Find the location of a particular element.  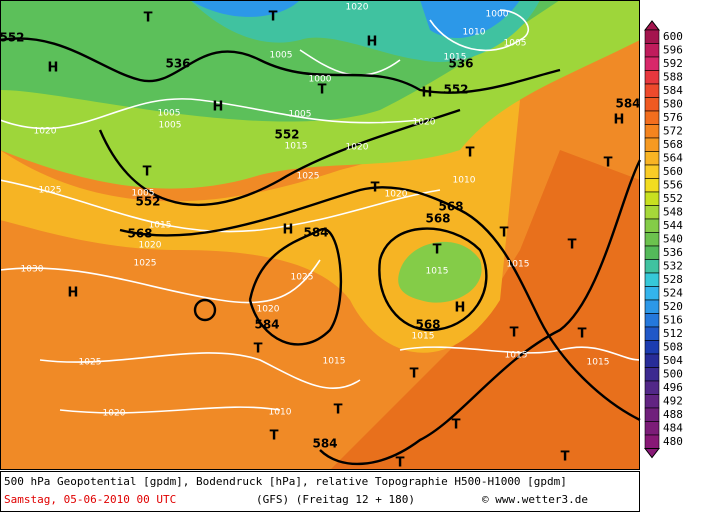

scale-label: 492 is located at coordinates (673, 400).